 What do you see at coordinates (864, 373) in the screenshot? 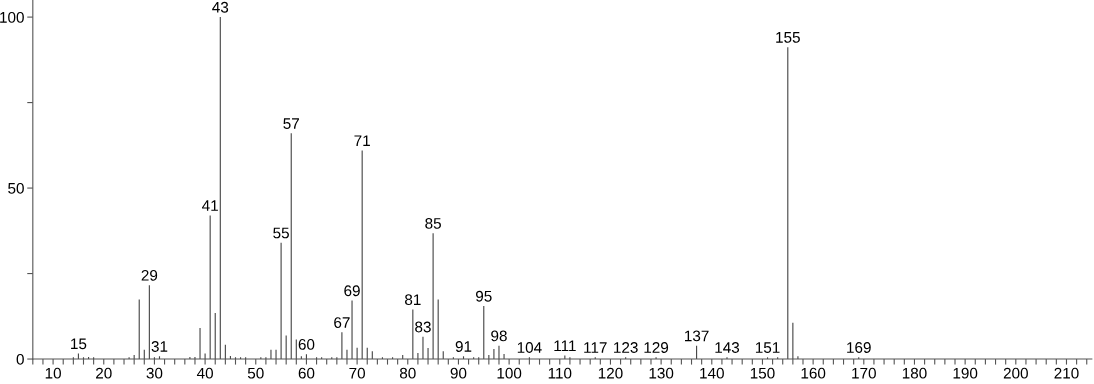
I see `x-tick-label: 170` at bounding box center [864, 373].